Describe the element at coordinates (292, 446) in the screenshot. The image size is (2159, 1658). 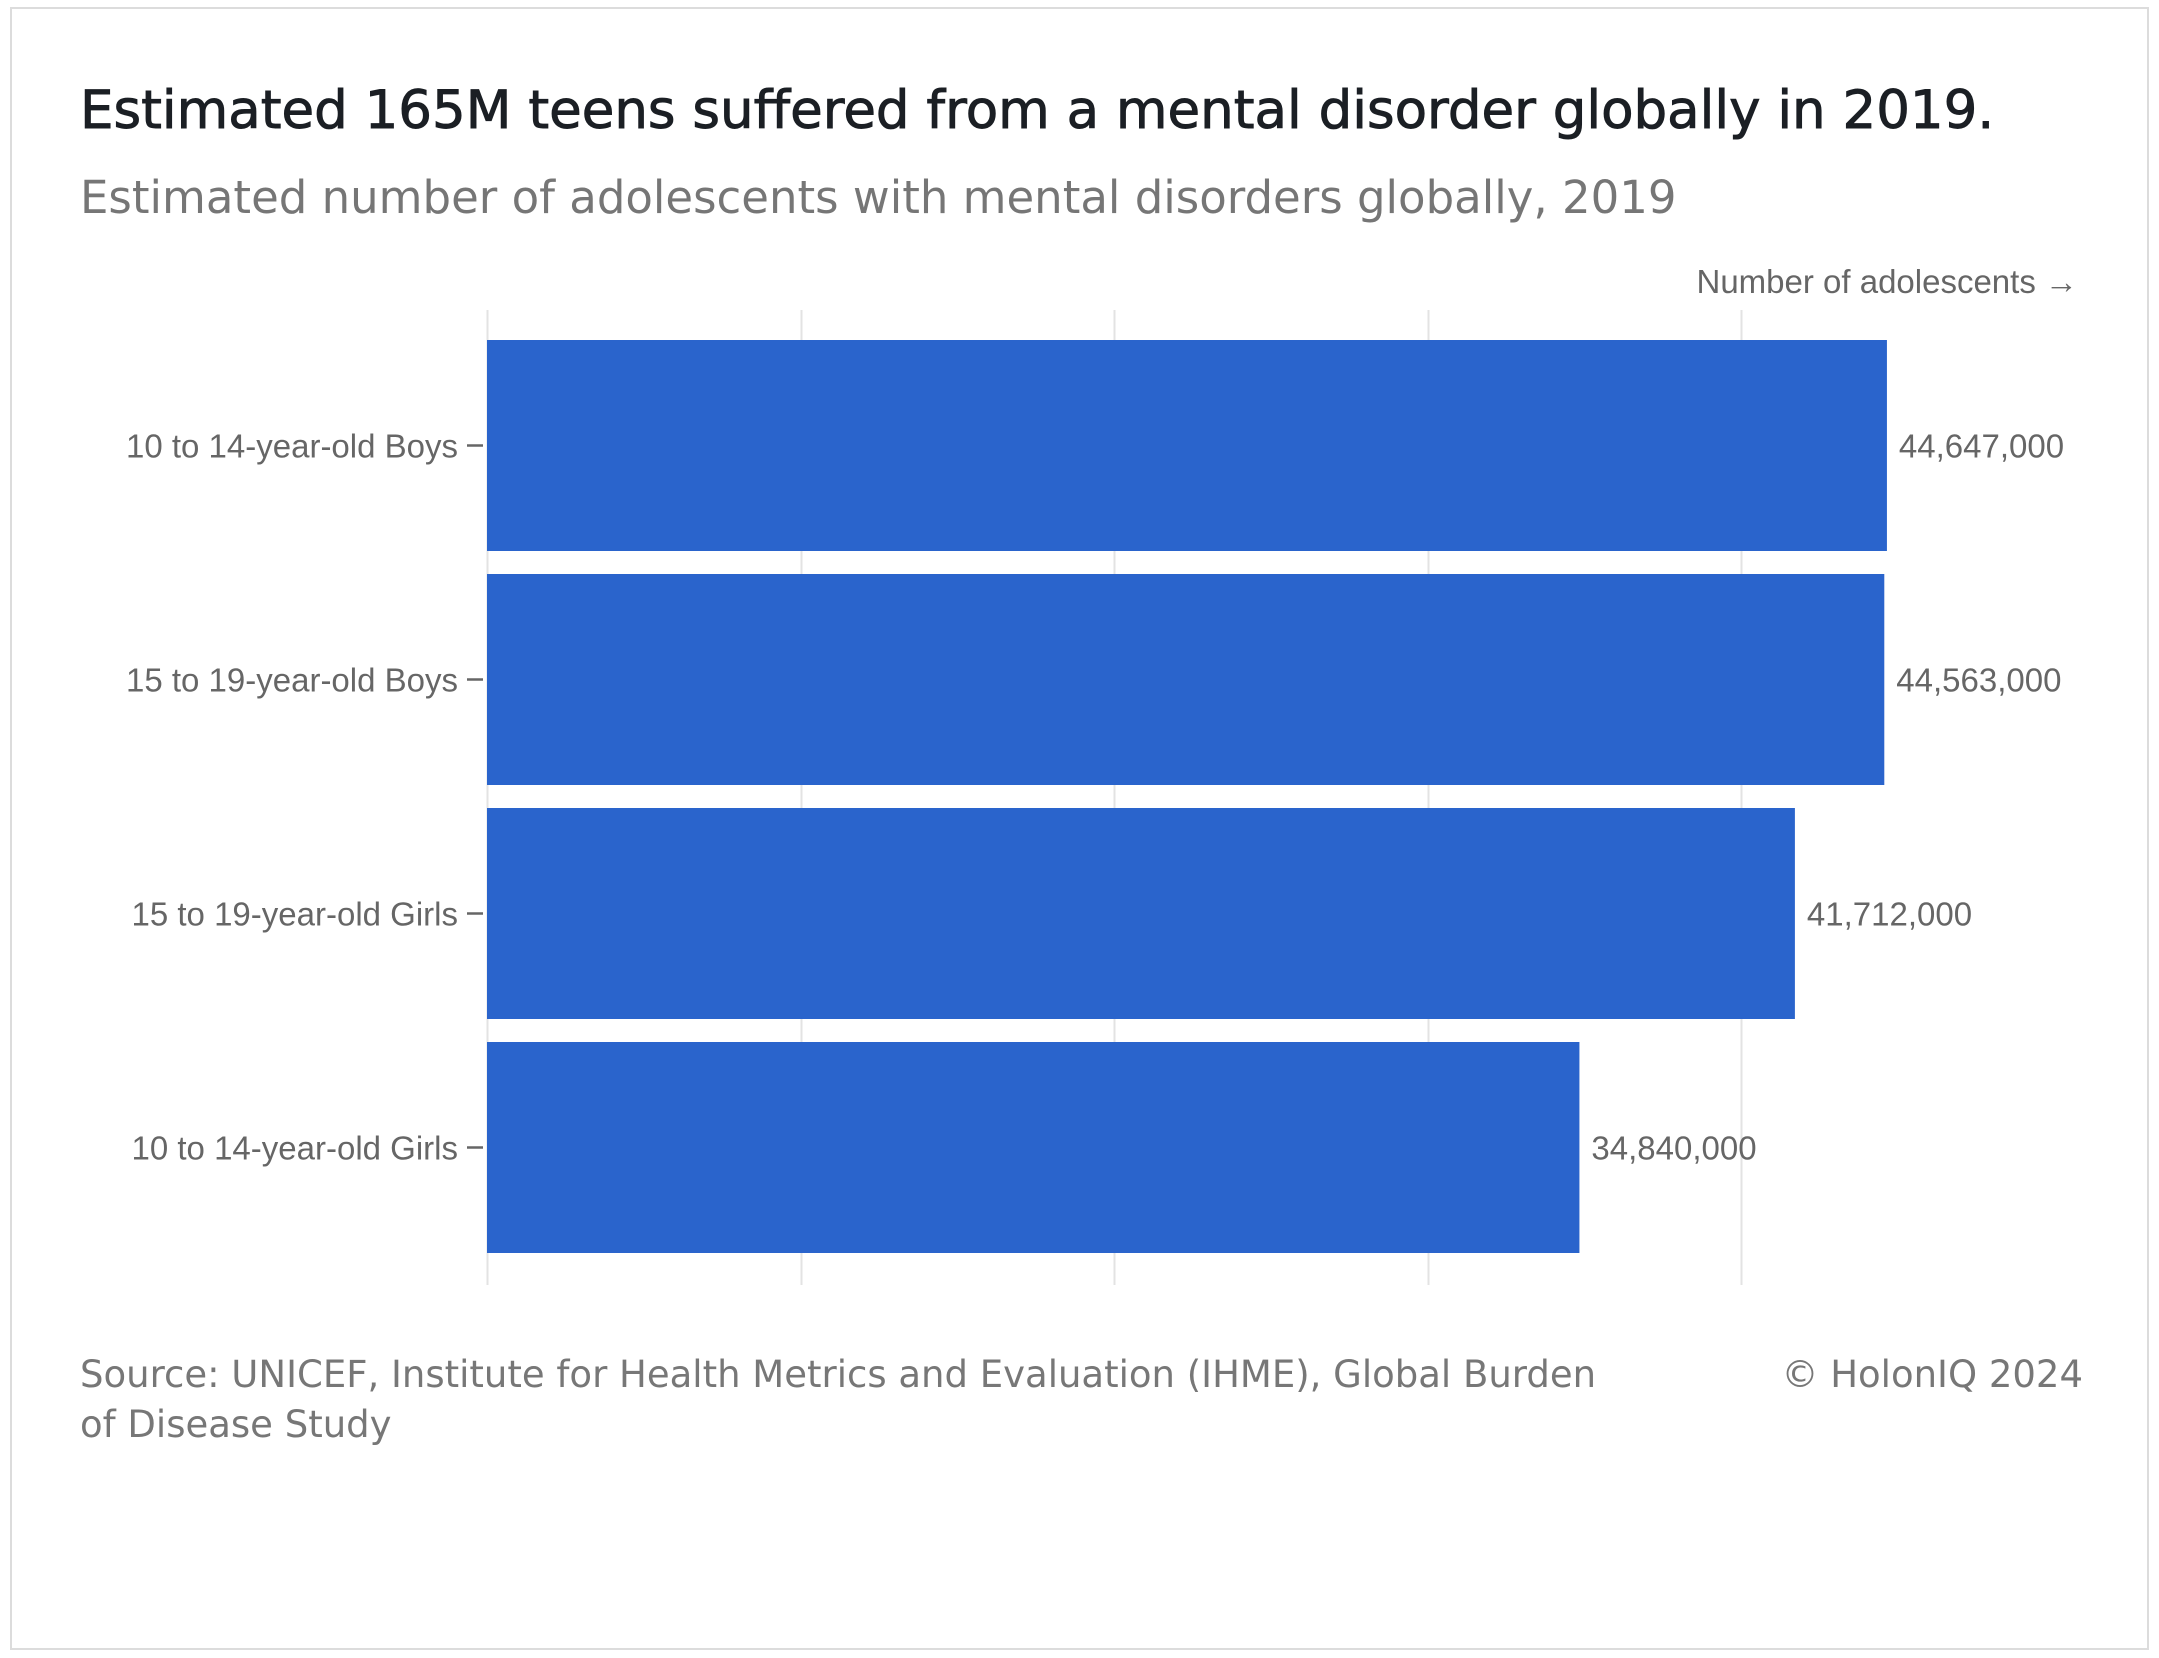
I see `category-label-1: 10 to 14-year-old Boys` at that location.